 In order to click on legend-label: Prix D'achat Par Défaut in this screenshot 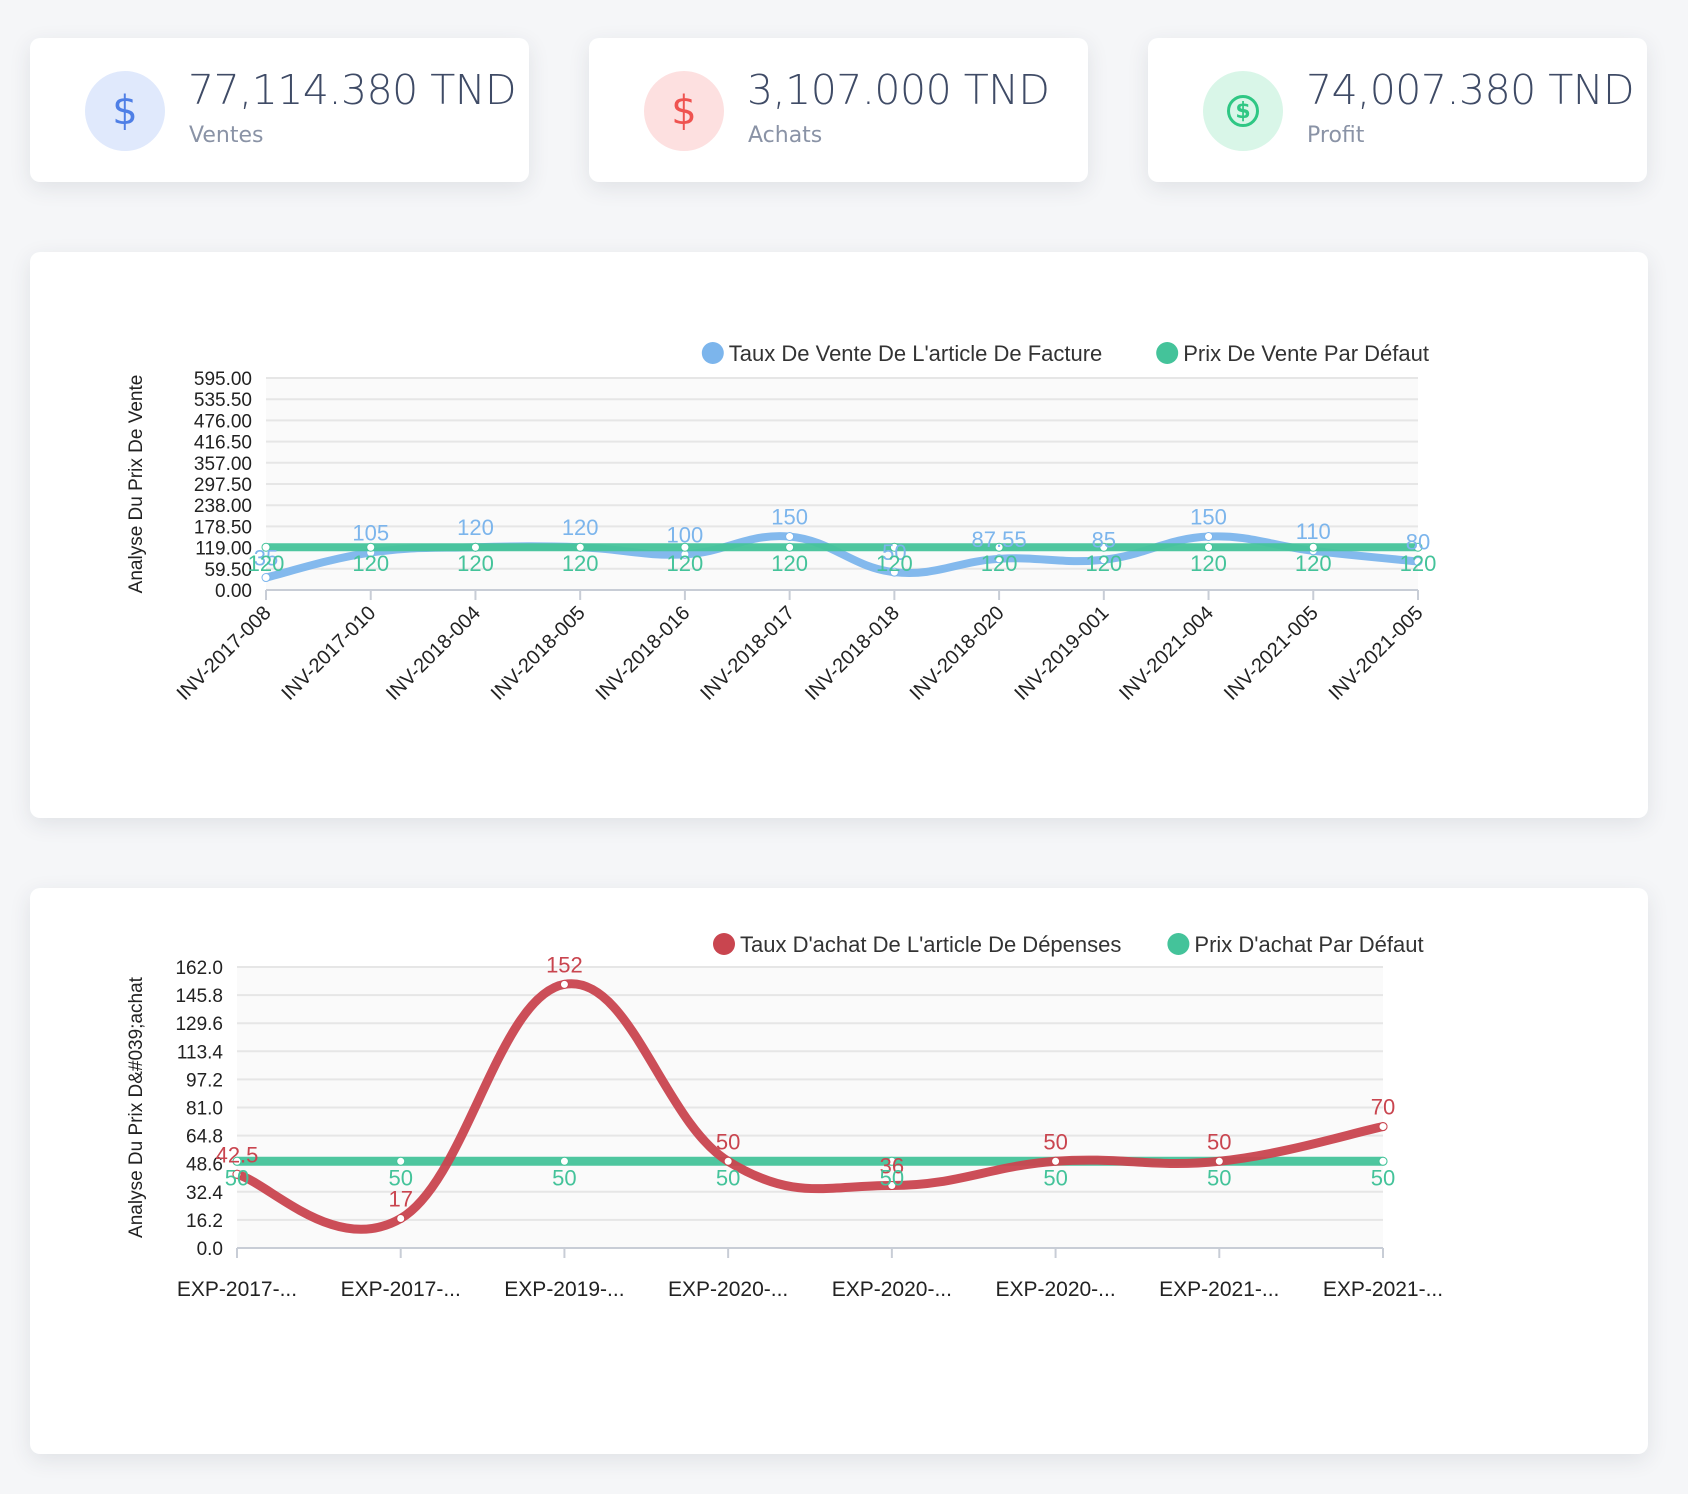, I will do `click(1308, 944)`.